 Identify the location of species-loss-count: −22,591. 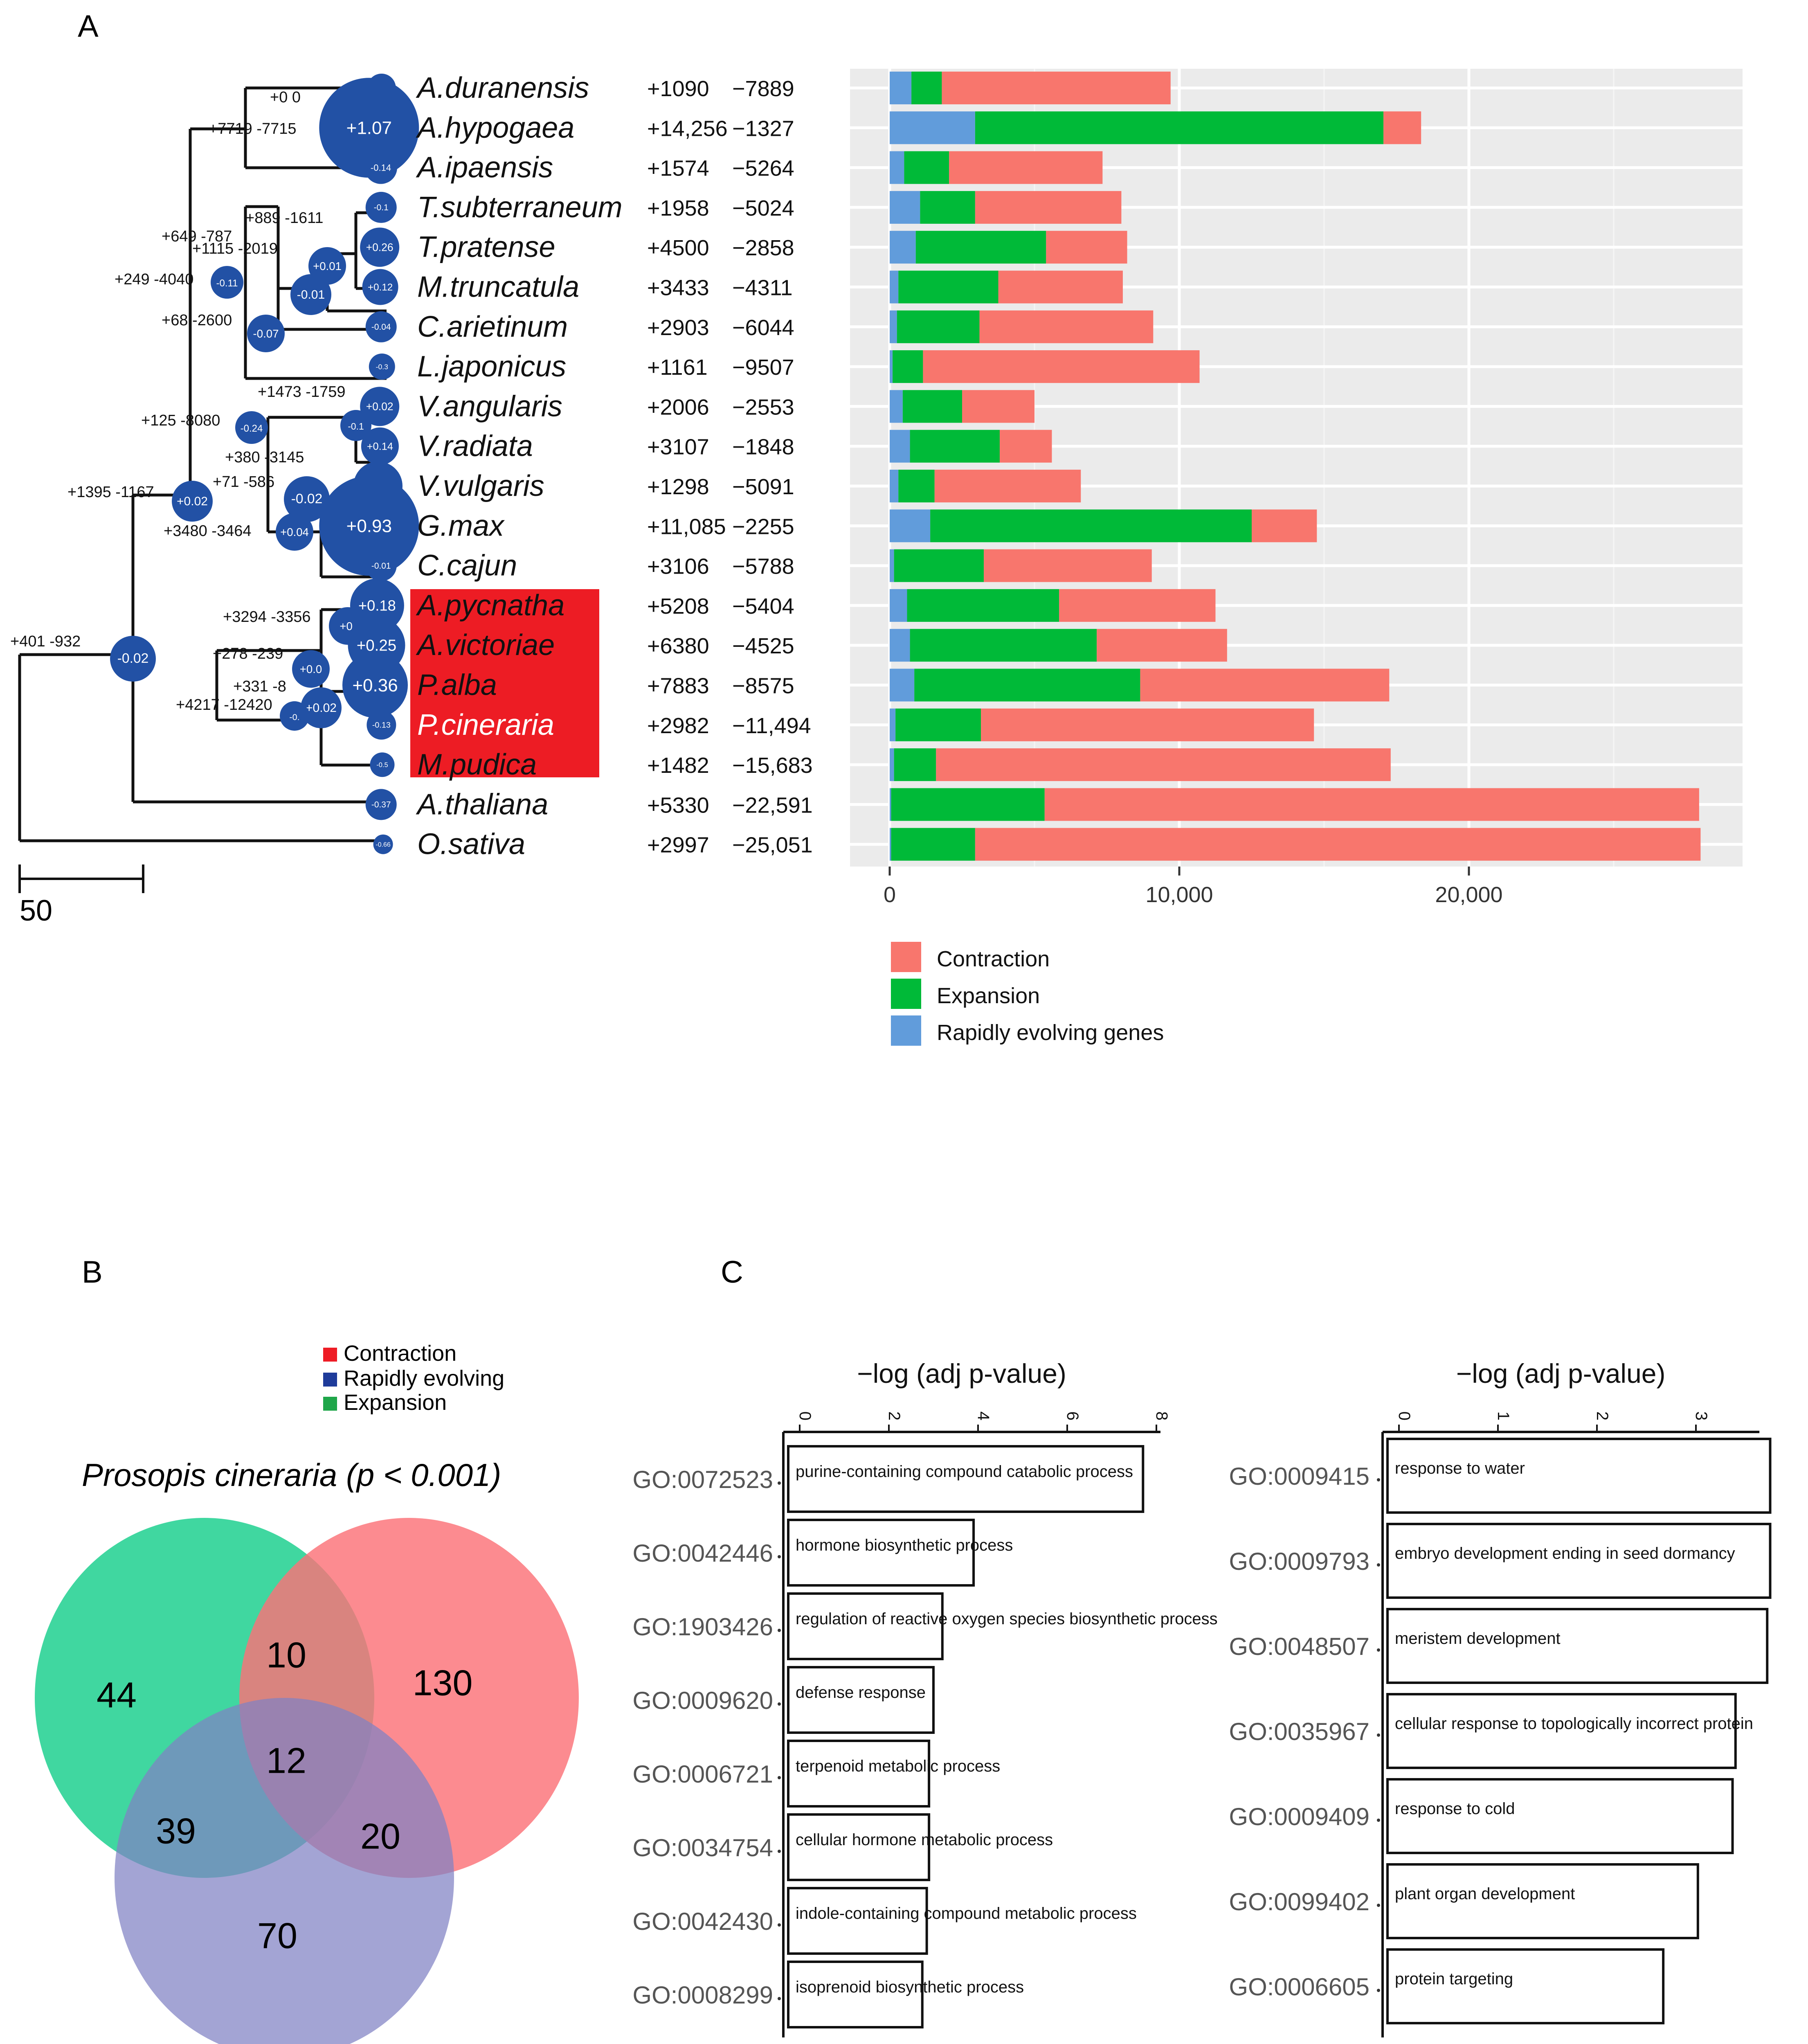
(772, 805).